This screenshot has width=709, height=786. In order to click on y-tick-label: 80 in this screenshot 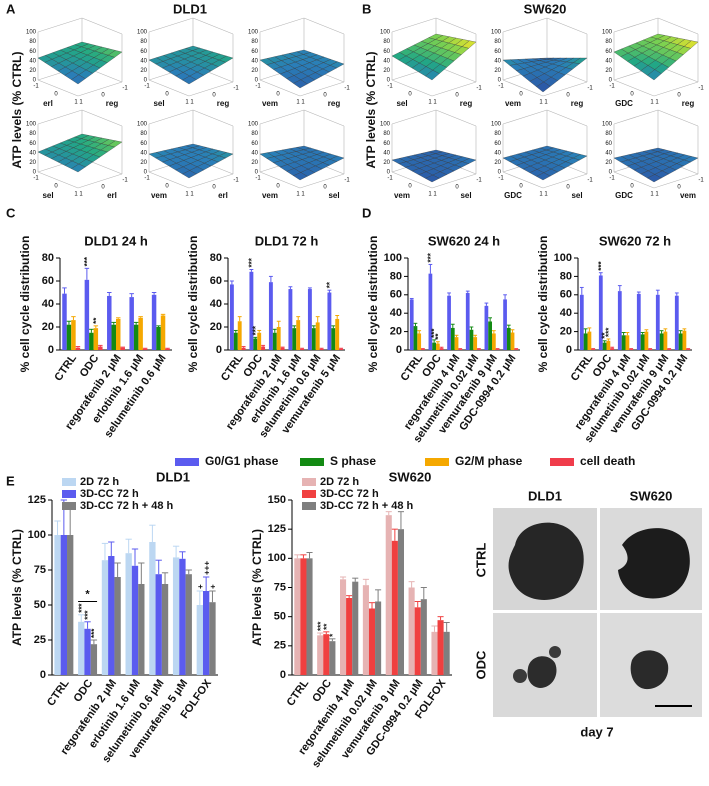, I will do `click(216, 258)`.